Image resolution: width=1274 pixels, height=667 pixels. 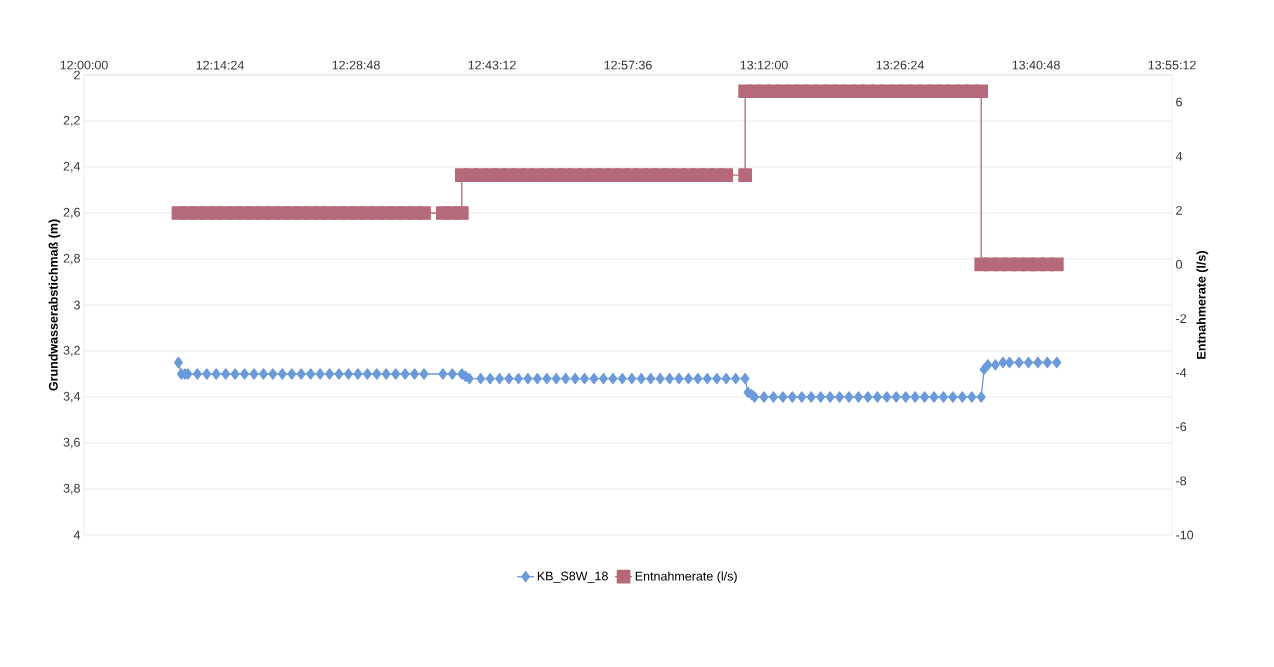 I want to click on x-tick-label: 12:28:48, so click(x=356, y=65).